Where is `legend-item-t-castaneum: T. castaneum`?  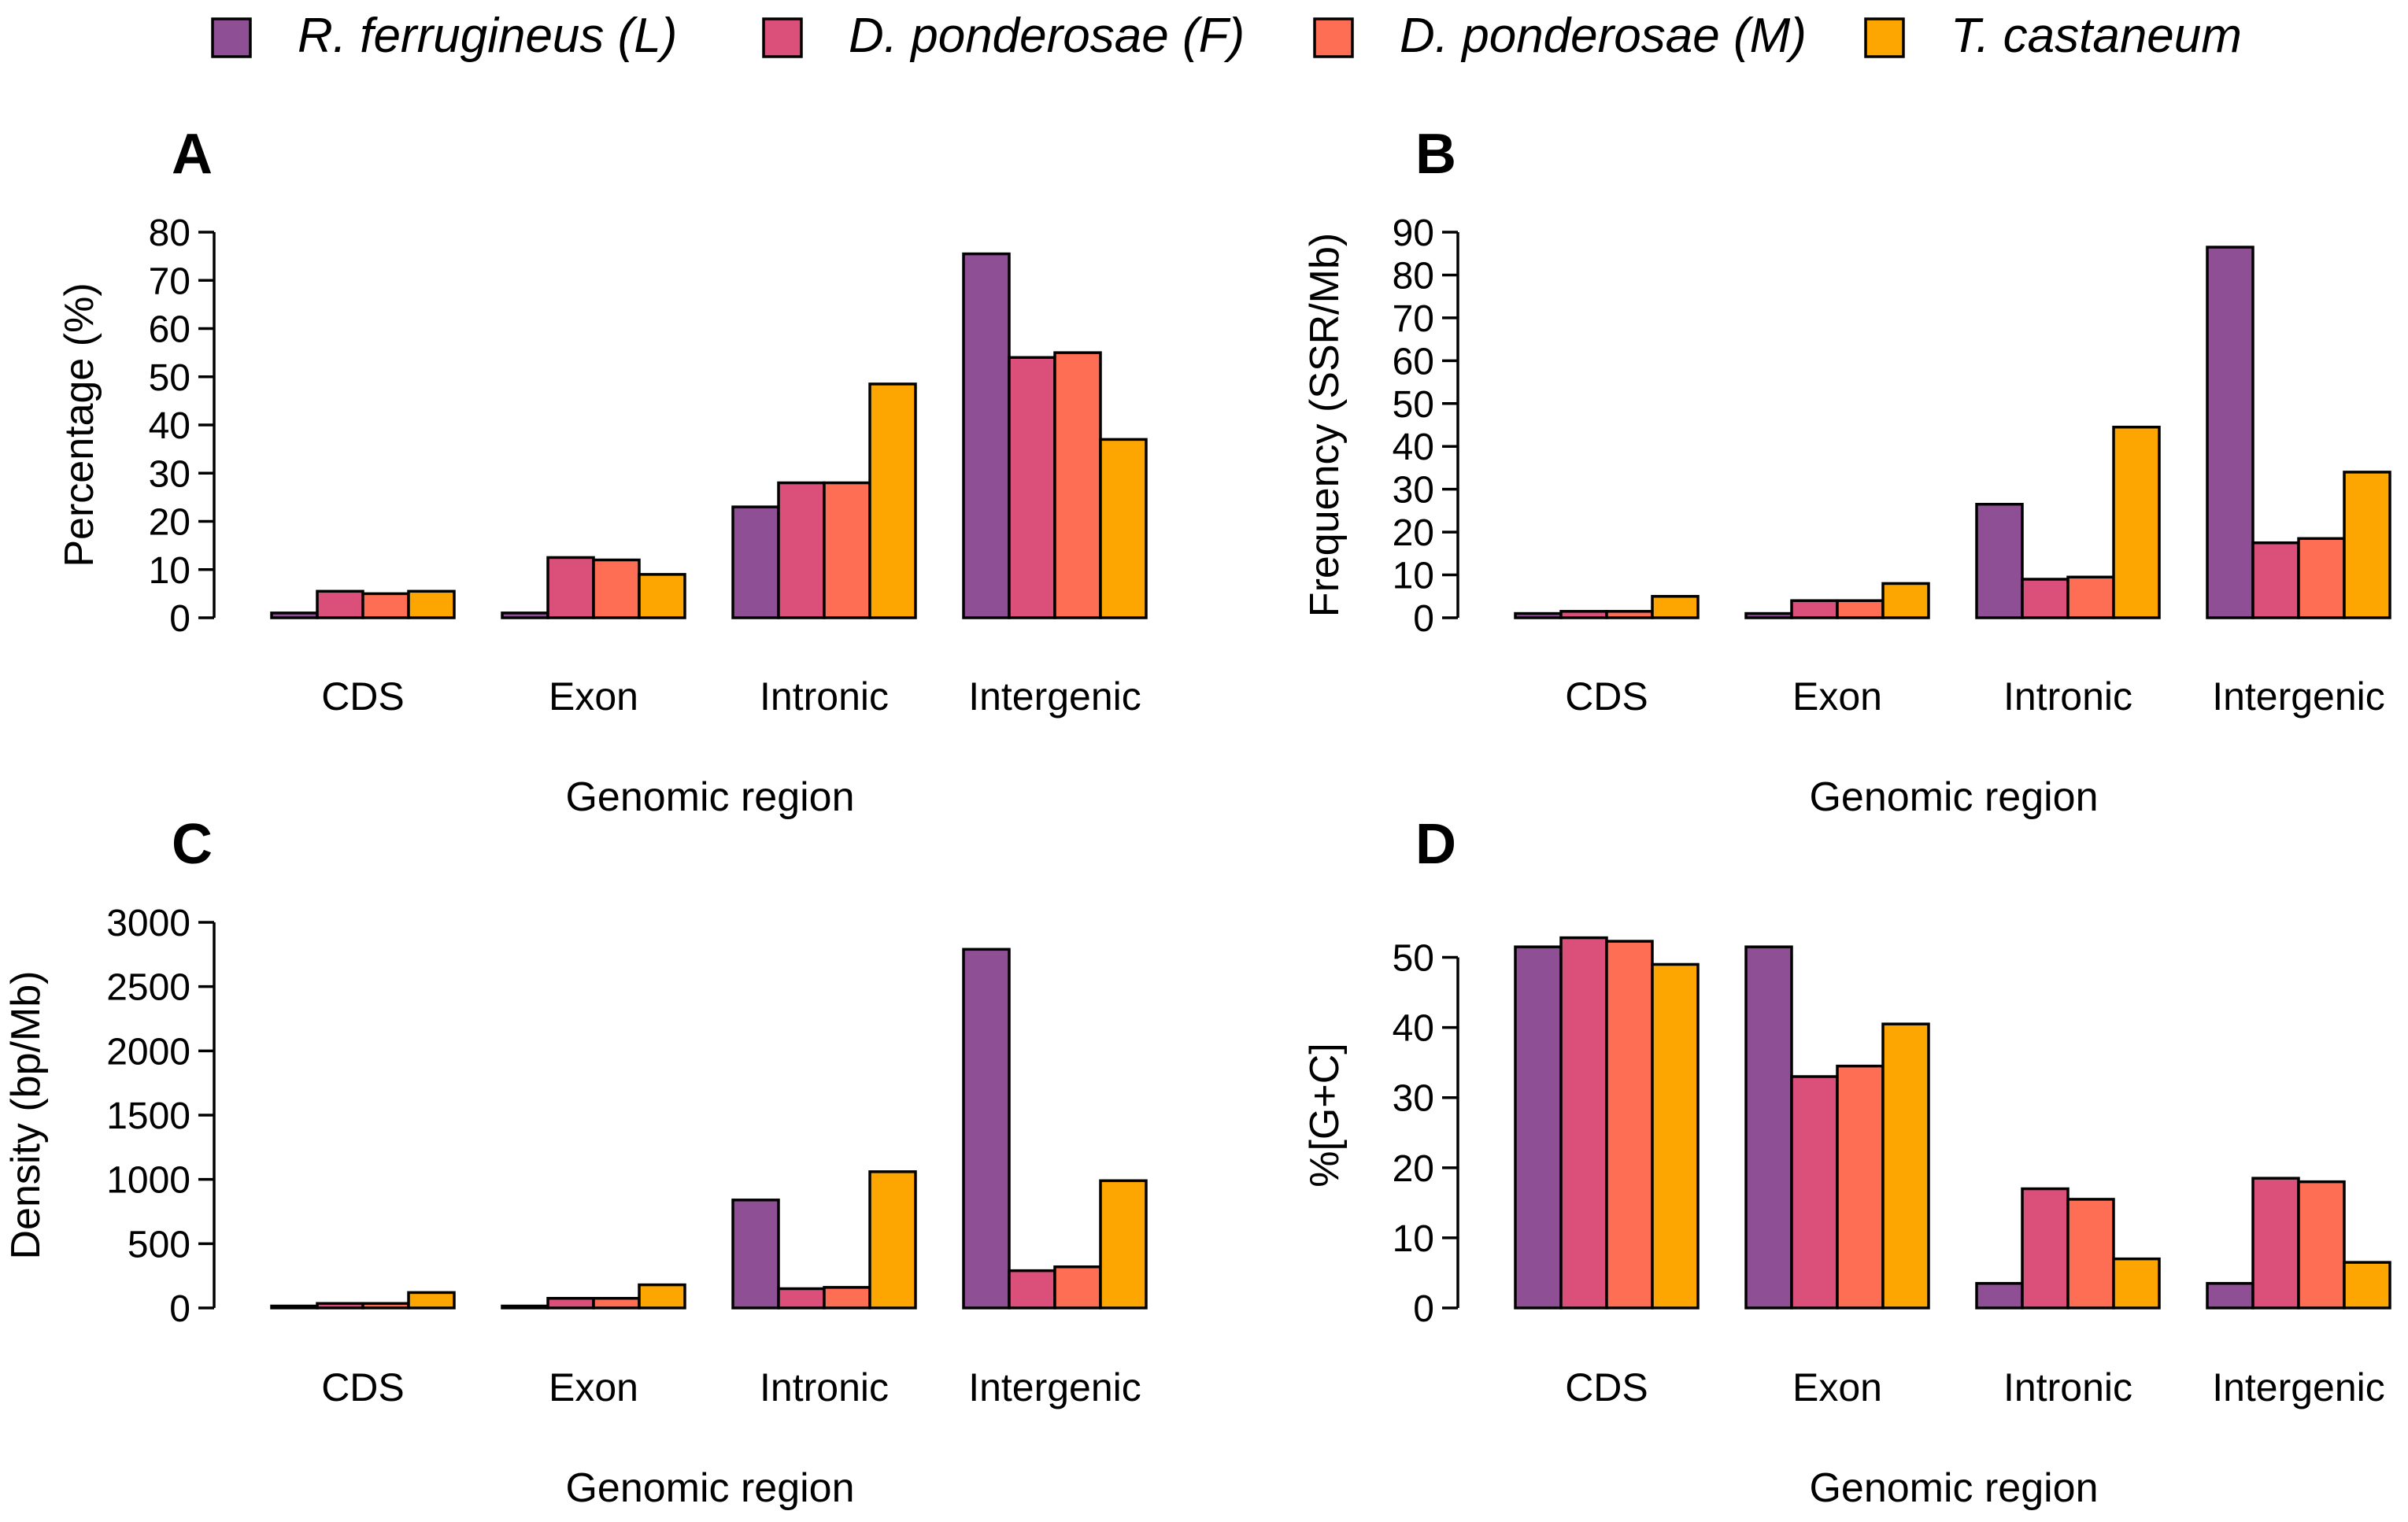
legend-item-t-castaneum: T. castaneum is located at coordinates (2053, 36).